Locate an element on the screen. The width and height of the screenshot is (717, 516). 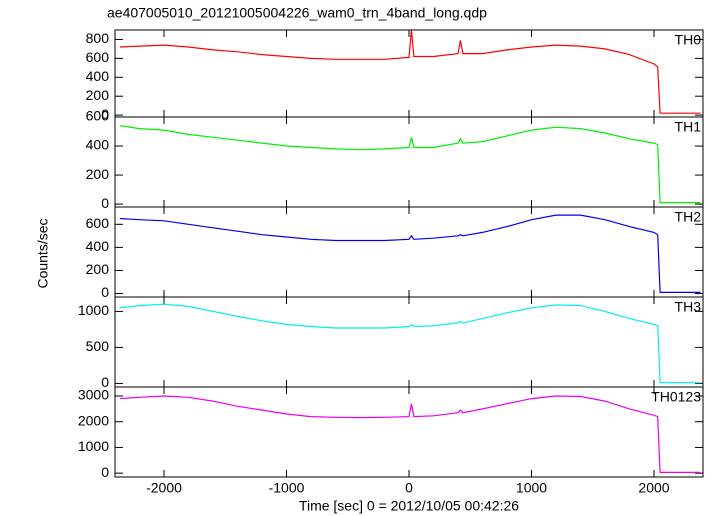
x-tick-label: 1000 is located at coordinates (531, 488).